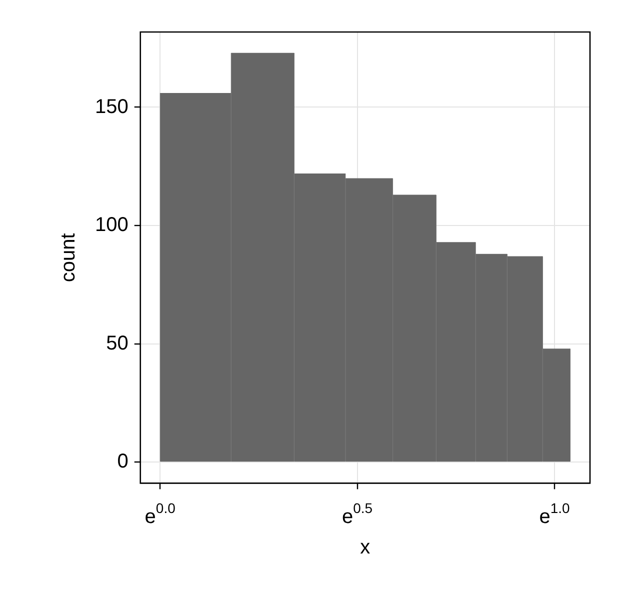 Image resolution: width=622 pixels, height=602 pixels. What do you see at coordinates (111, 107) in the screenshot?
I see `y-tick-label: 150` at bounding box center [111, 107].